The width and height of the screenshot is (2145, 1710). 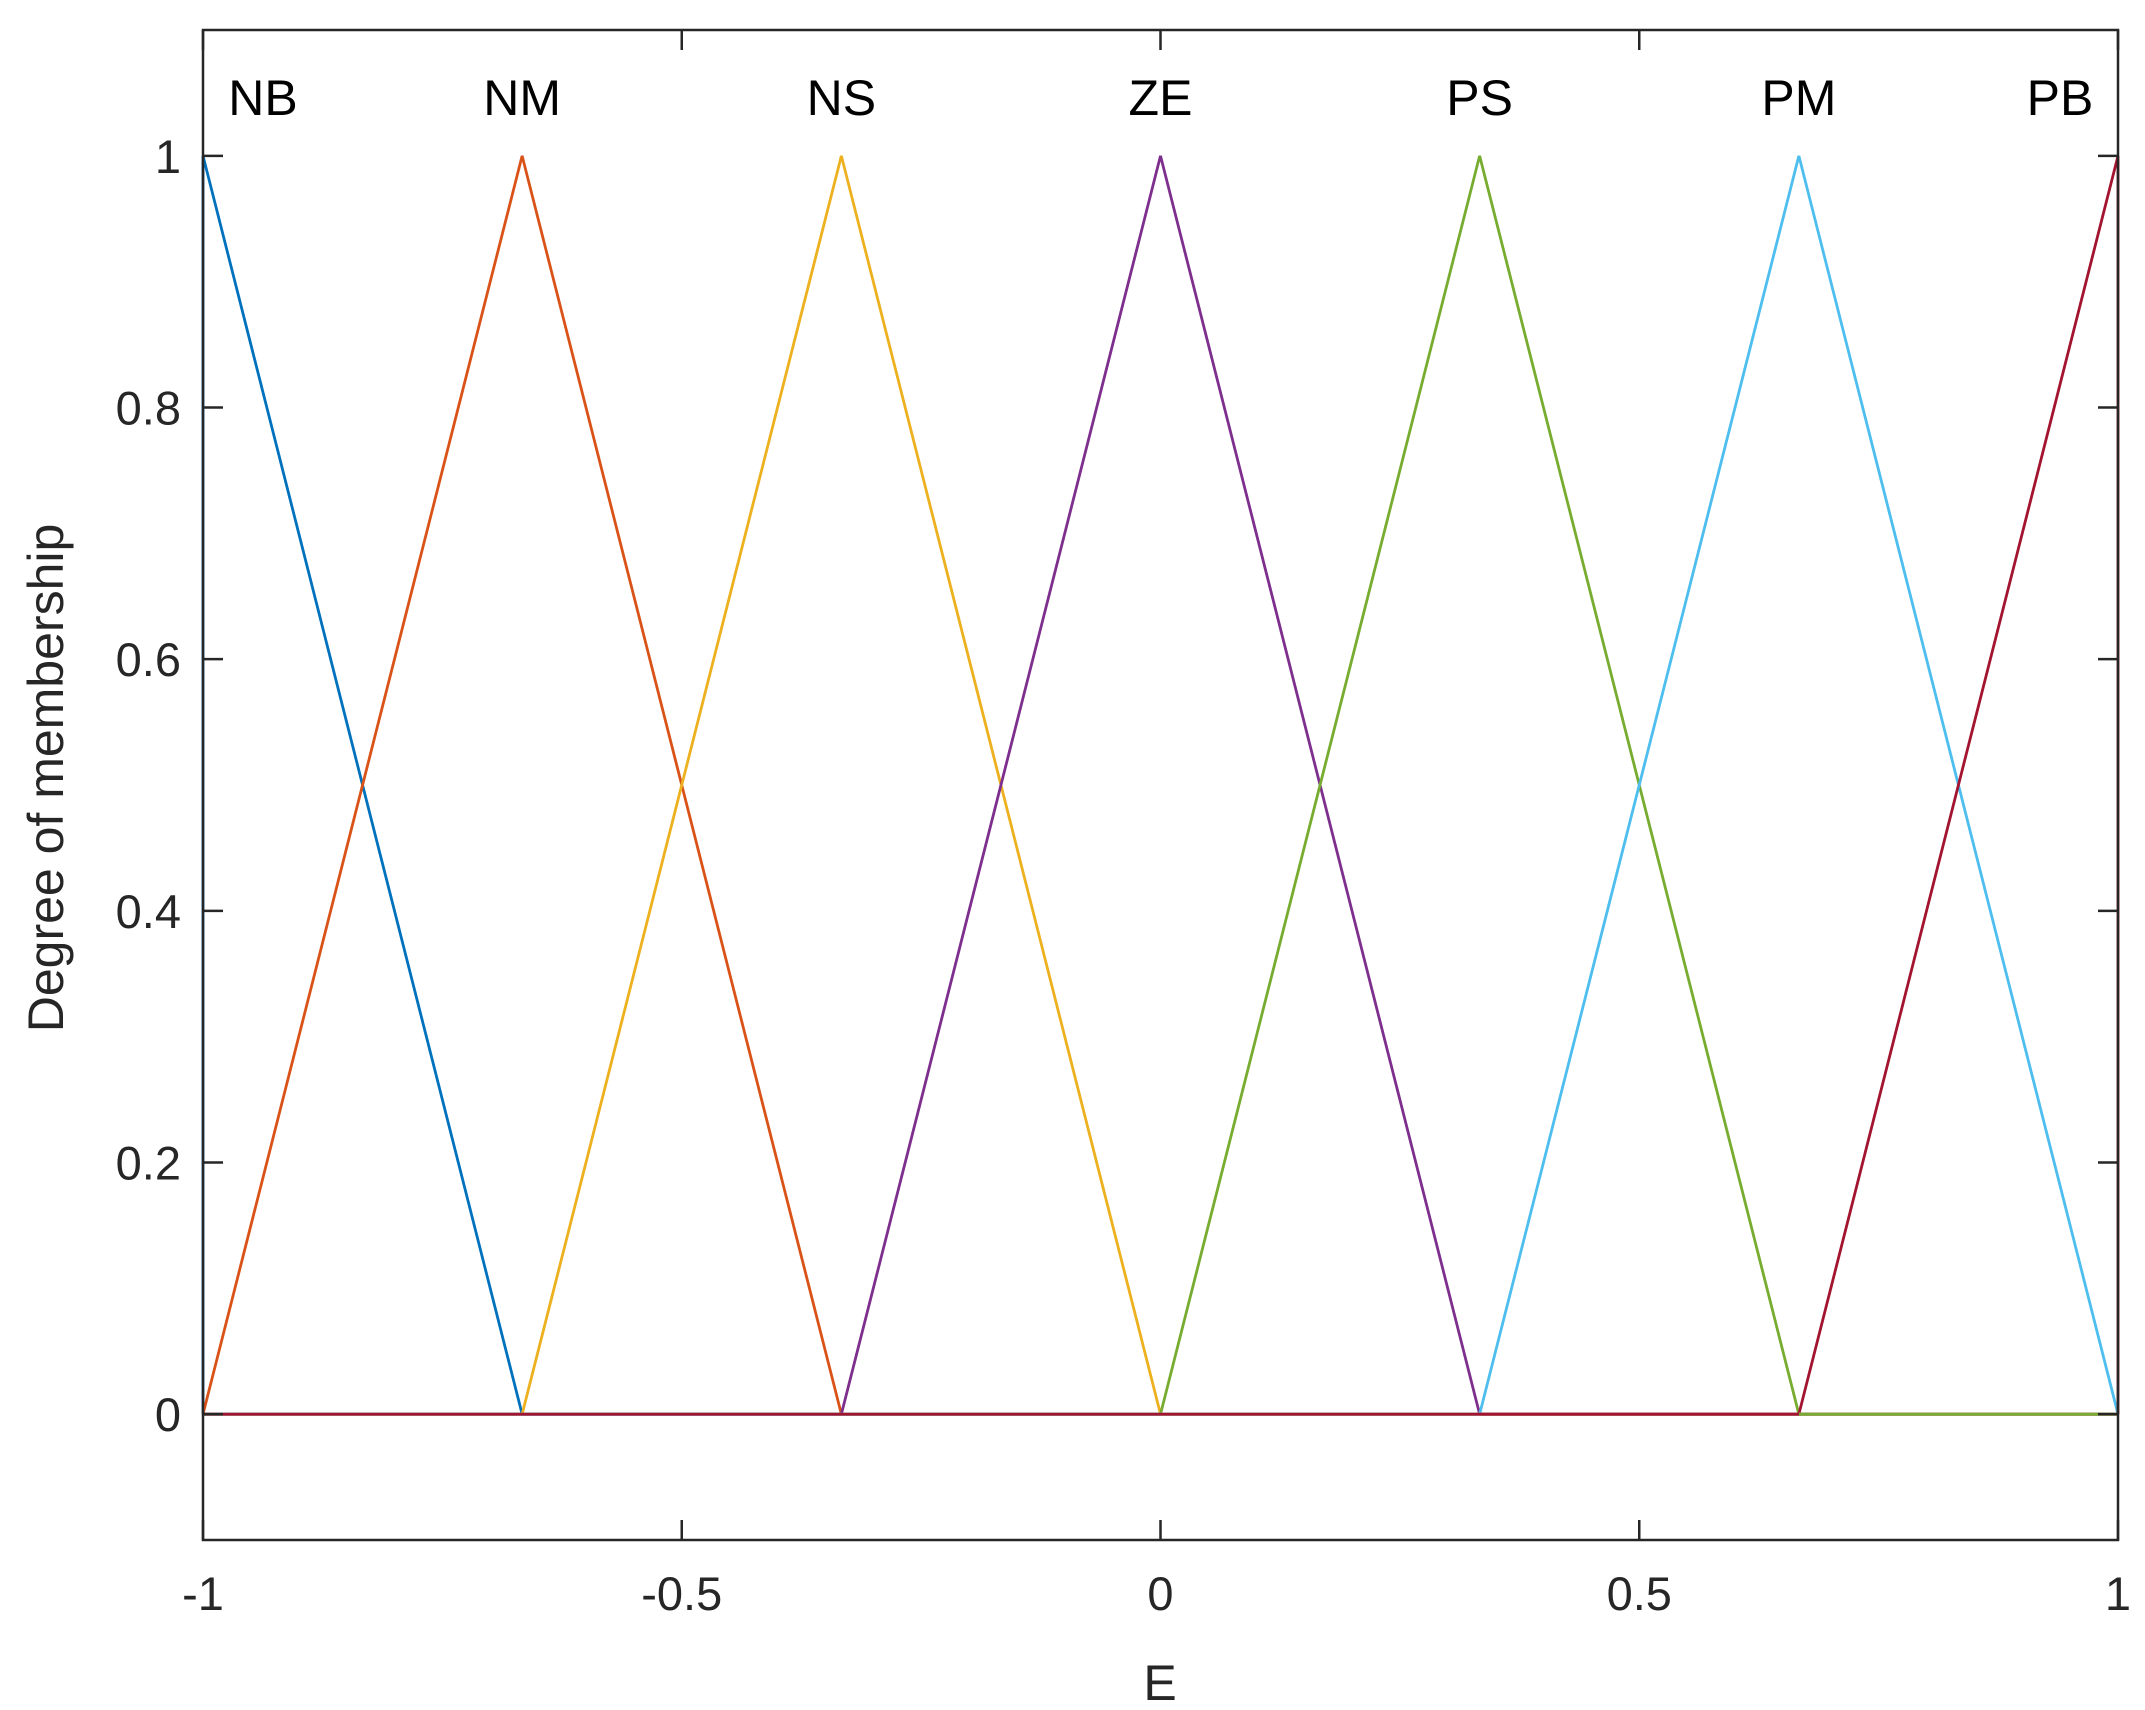 I want to click on x-axis-title: E, so click(x=1159, y=1682).